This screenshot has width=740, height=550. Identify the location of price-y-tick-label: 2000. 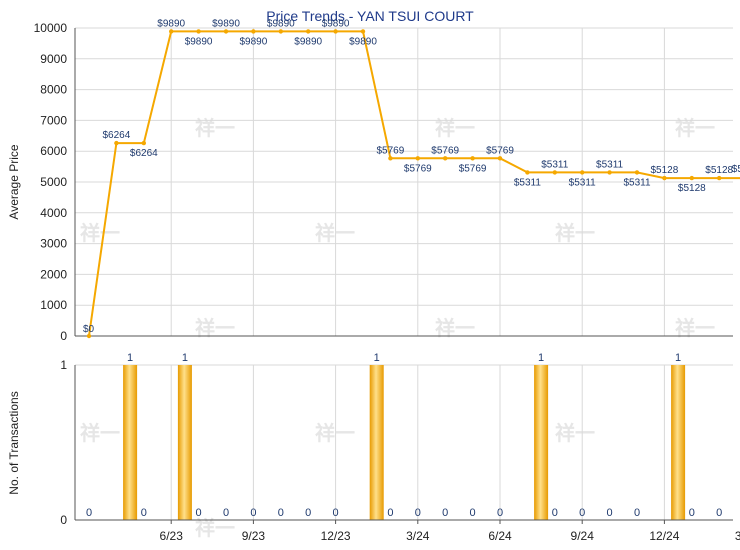
(53, 274).